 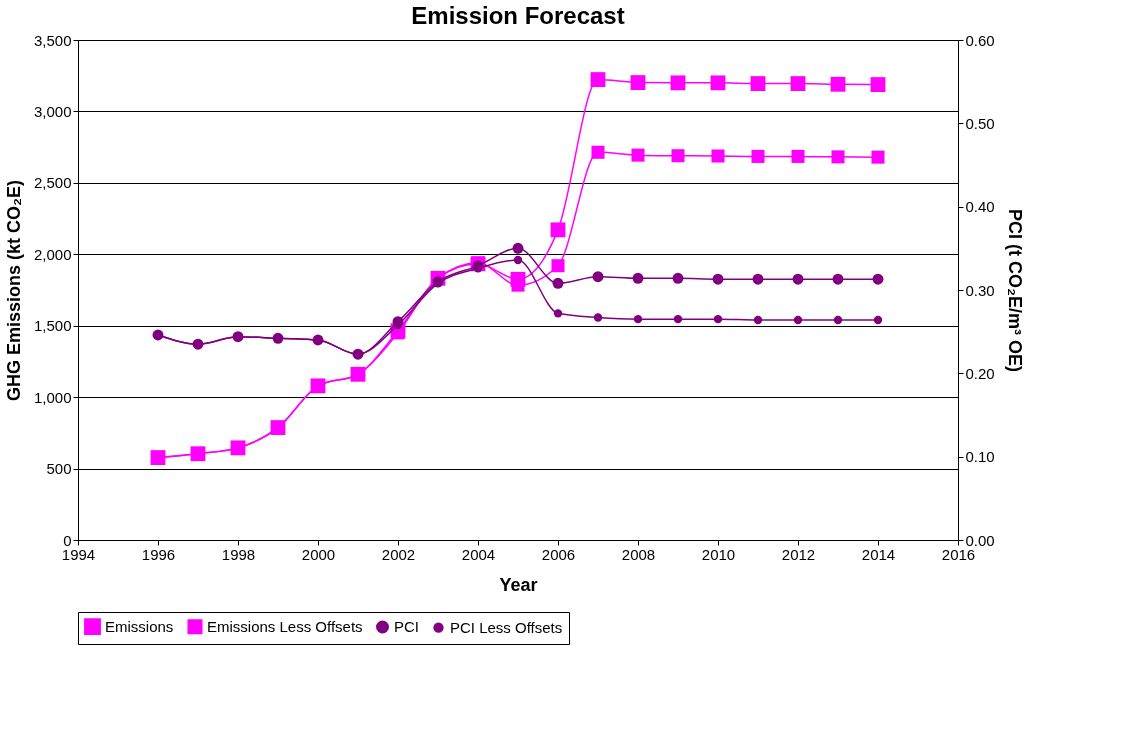 What do you see at coordinates (398, 554) in the screenshot?
I see `x-tick-label: 2002` at bounding box center [398, 554].